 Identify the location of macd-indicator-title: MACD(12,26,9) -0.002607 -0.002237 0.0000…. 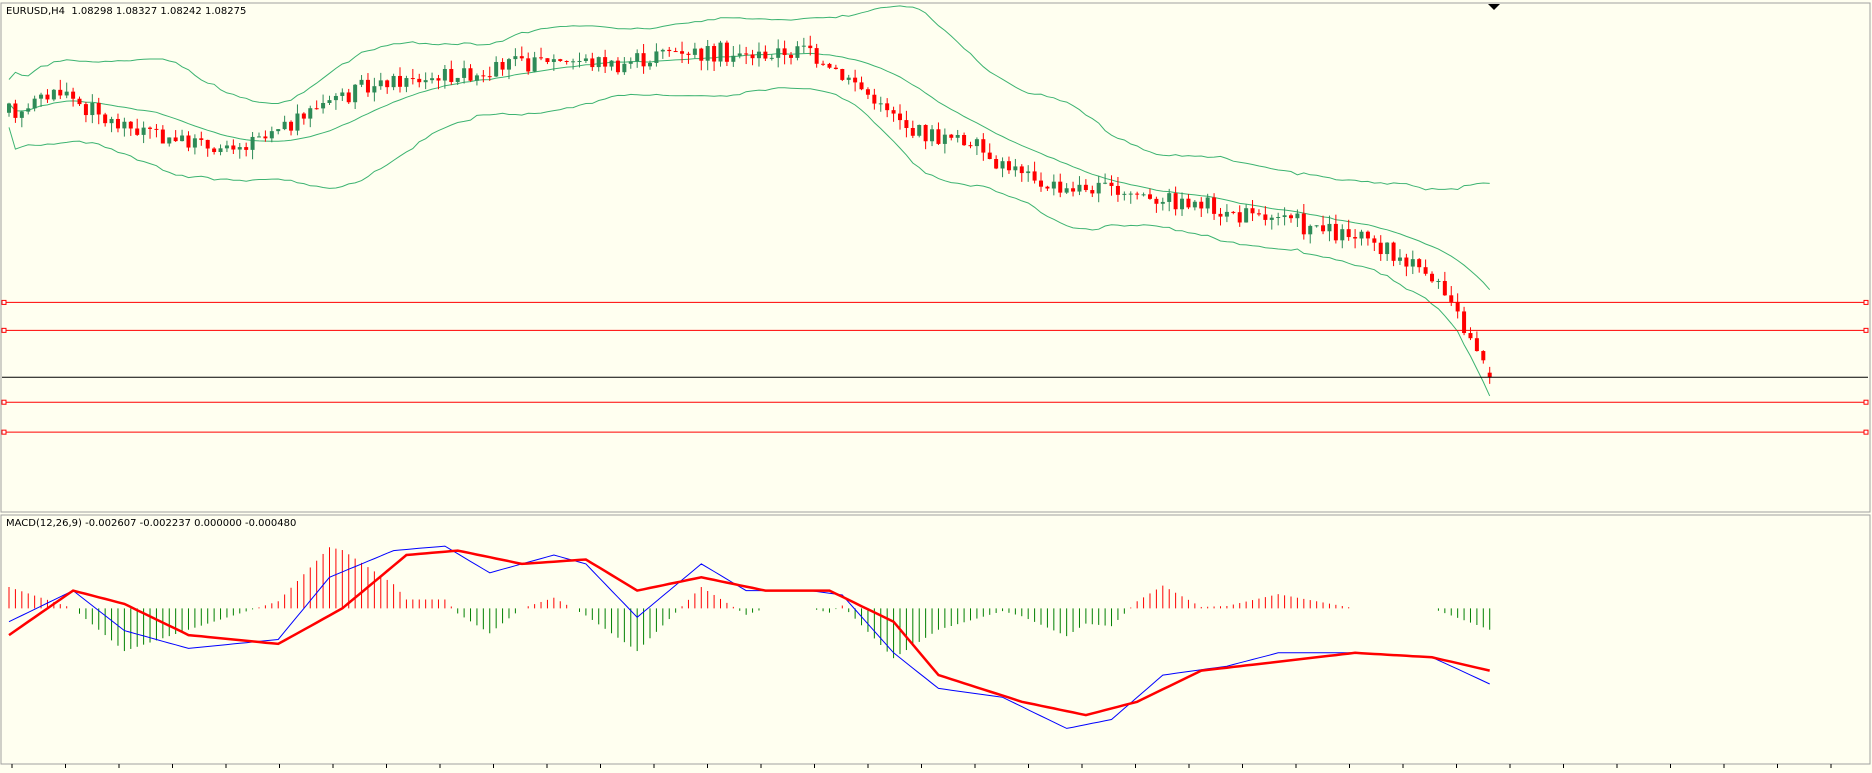
(151, 523).